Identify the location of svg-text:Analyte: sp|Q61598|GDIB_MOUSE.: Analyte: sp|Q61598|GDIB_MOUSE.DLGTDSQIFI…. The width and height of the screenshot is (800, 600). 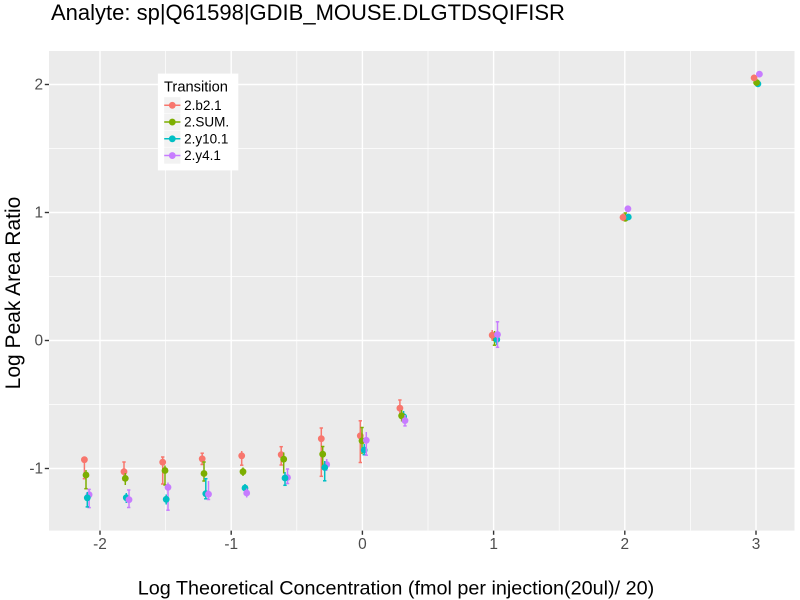
(308, 12).